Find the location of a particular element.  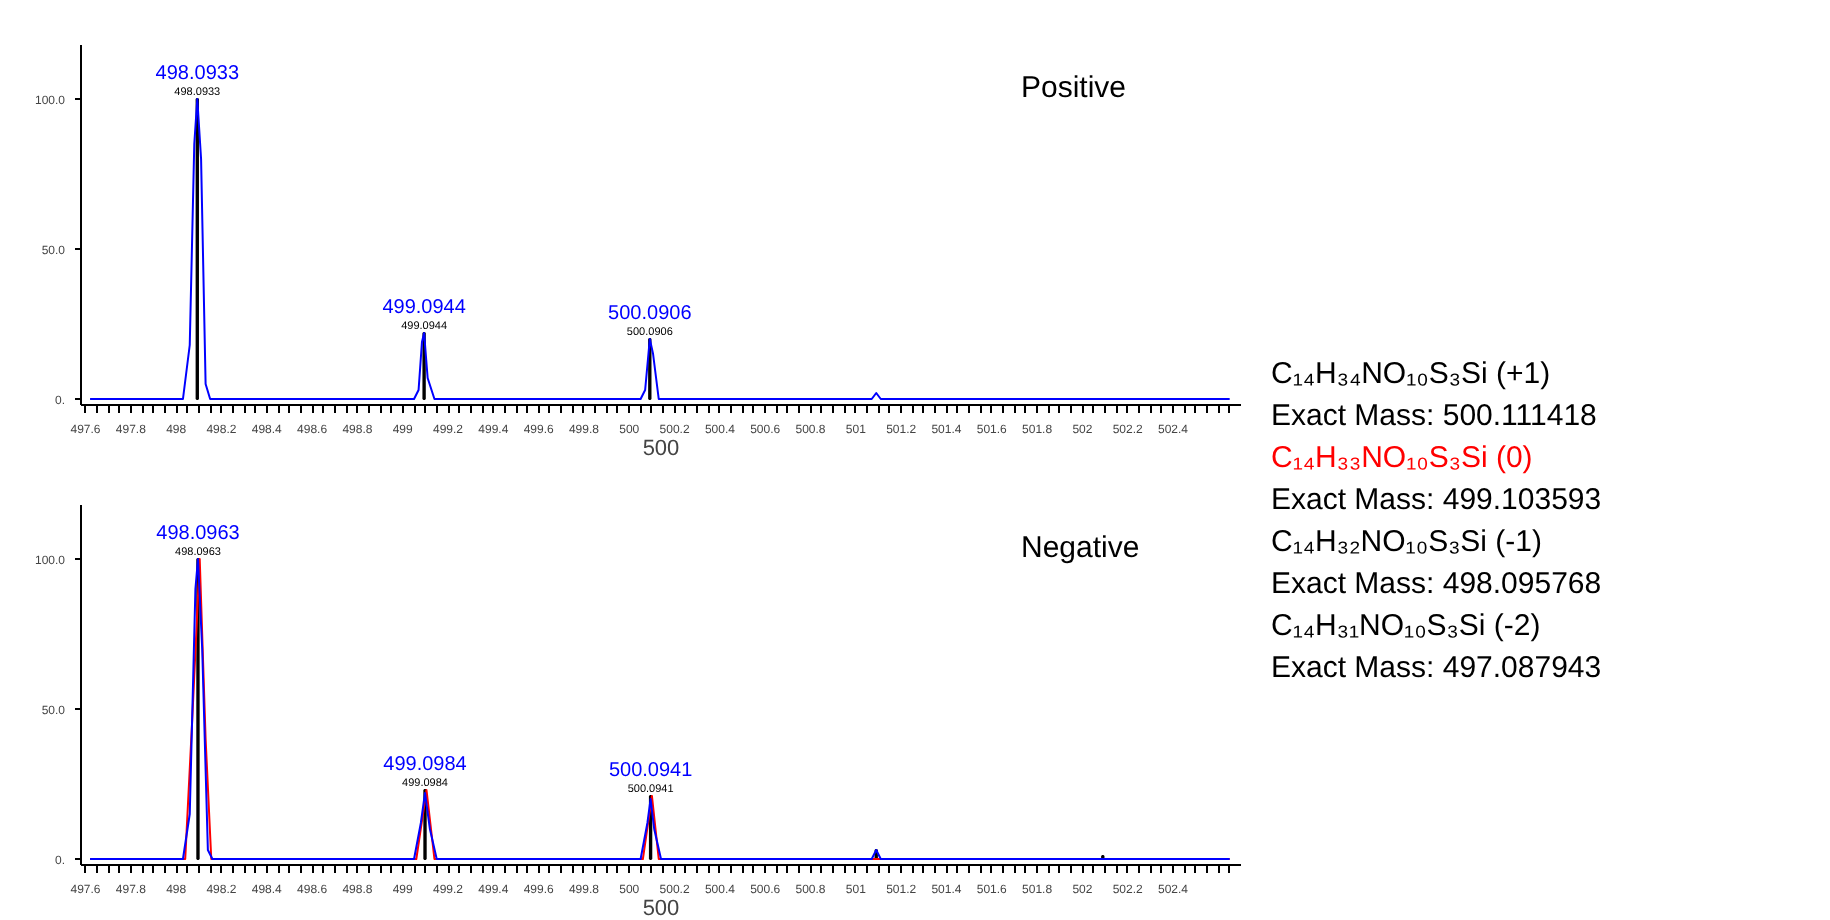

text: Exact Mass: 499.103593 is located at coordinates (1436, 500).